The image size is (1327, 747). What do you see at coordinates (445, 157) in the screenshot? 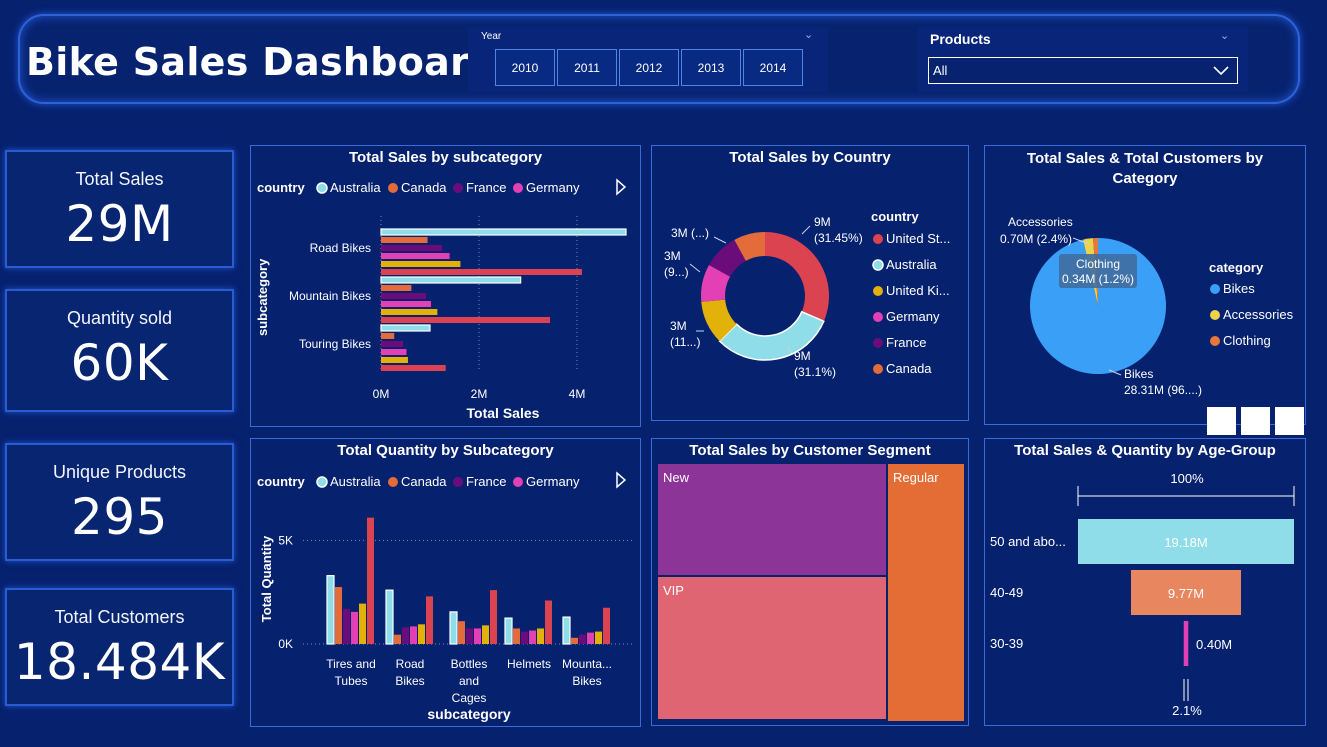
I see `chart-title: Total Sales by subcategory` at bounding box center [445, 157].